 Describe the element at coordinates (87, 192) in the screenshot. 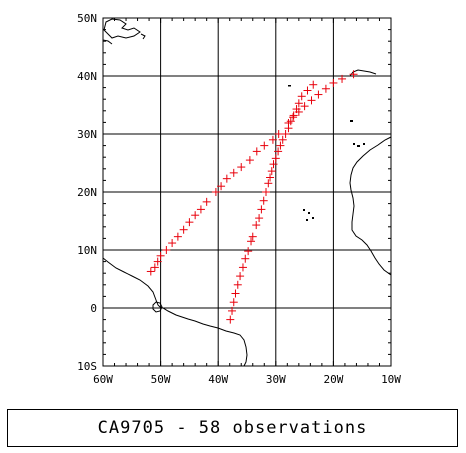

I see `lat-tick-label: 20N` at that location.